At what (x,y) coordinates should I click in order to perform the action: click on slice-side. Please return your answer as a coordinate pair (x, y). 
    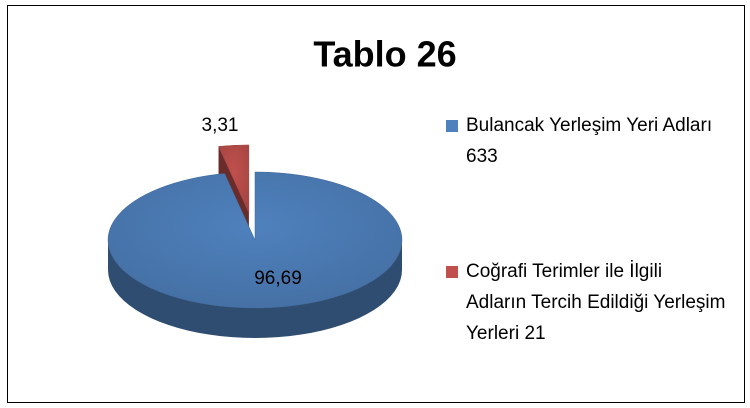
    Looking at the image, I should click on (255, 289).